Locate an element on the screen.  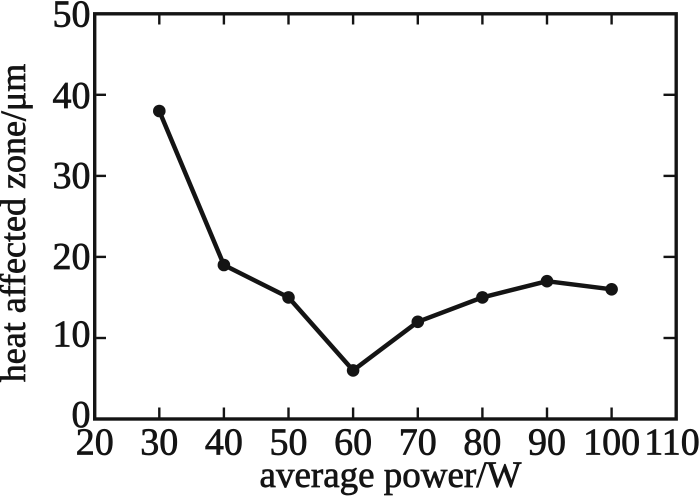
svg-text: 70 is located at coordinates (418, 443).